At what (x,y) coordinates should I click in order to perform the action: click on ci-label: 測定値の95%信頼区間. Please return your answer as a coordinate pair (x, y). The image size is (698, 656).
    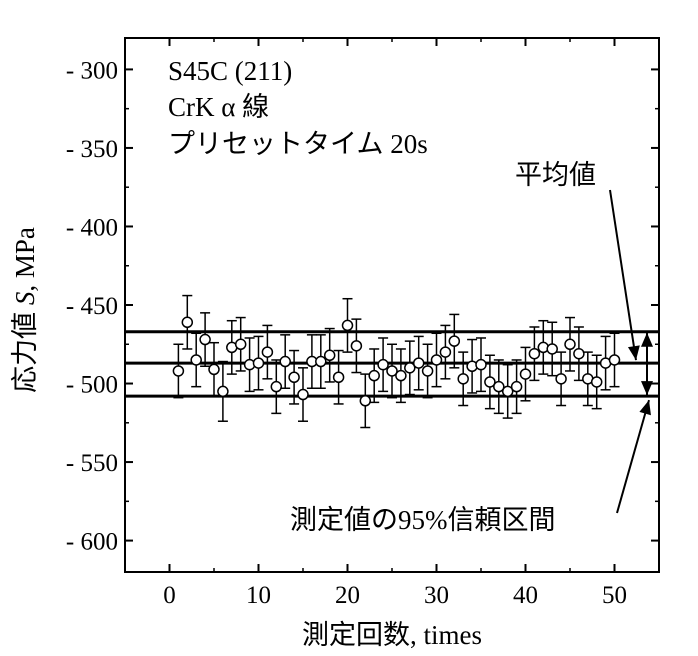
    Looking at the image, I should click on (423, 520).